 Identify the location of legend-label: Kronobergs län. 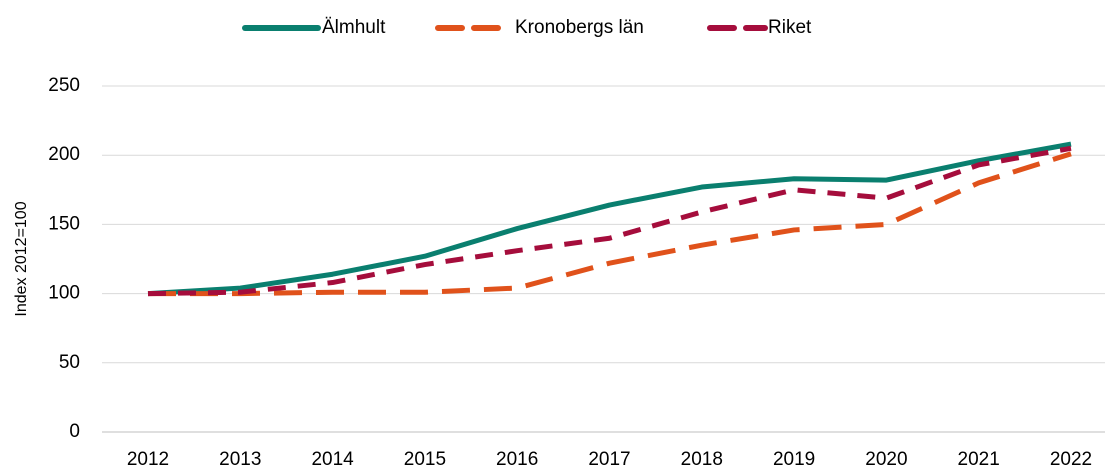
(579, 27).